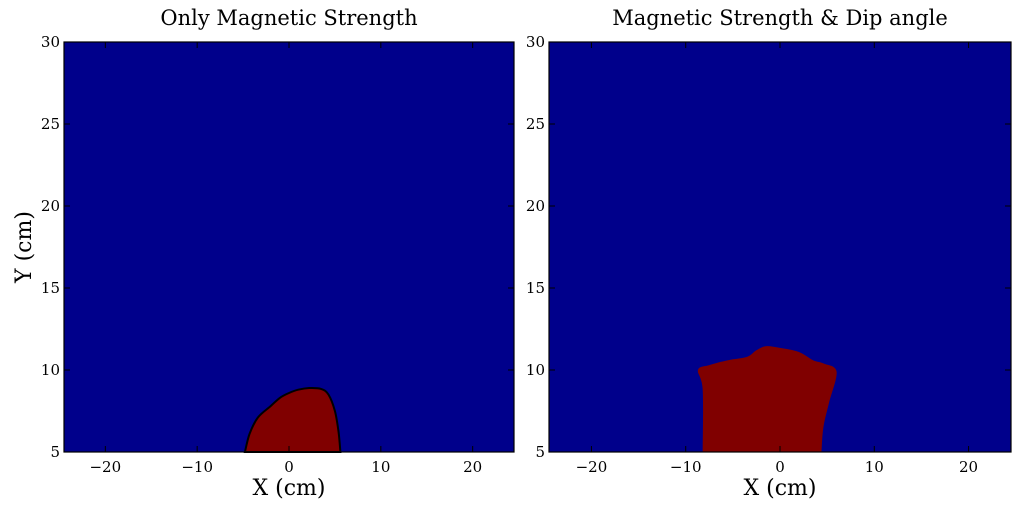  Describe the element at coordinates (292, 419) in the screenshot. I see `region-left` at that location.